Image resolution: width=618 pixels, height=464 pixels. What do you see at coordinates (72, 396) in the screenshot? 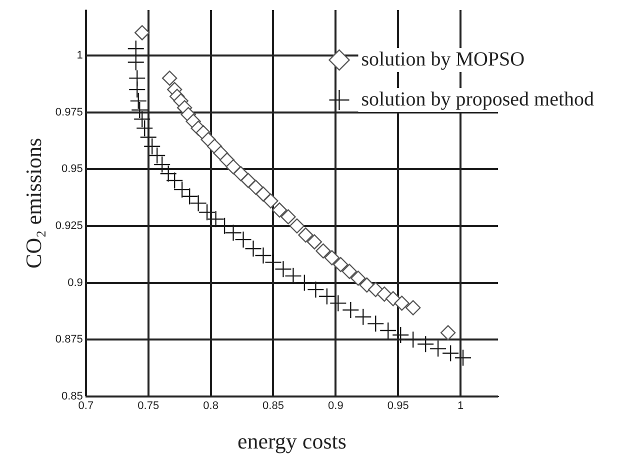
I see `y-tick-label: 0.85` at bounding box center [72, 396].